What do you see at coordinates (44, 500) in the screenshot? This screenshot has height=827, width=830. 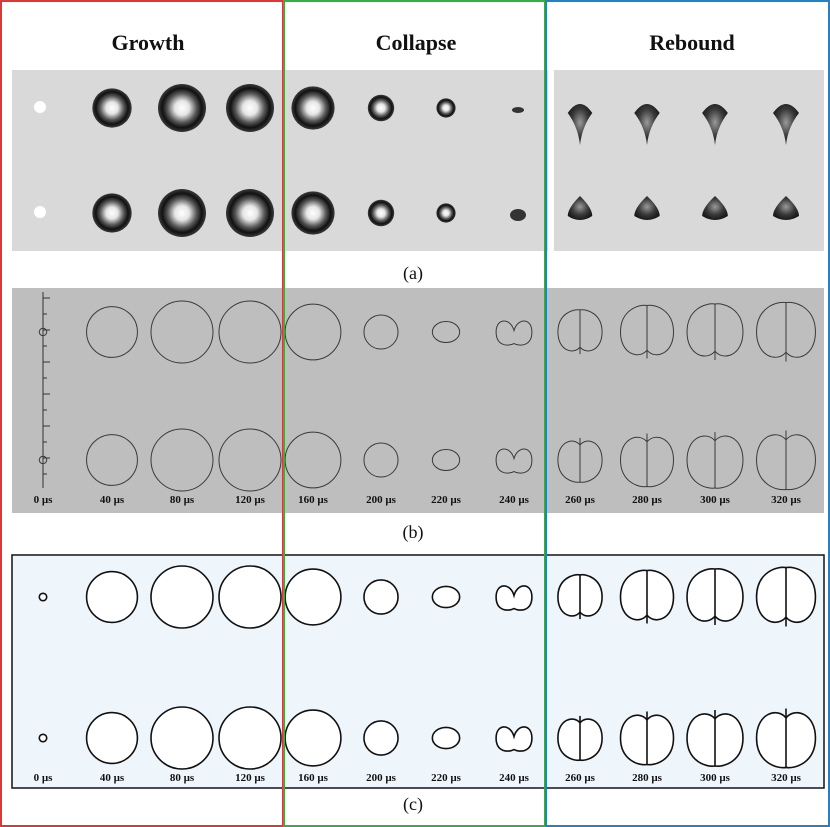 I see `time-label-b: 0 µs` at bounding box center [44, 500].